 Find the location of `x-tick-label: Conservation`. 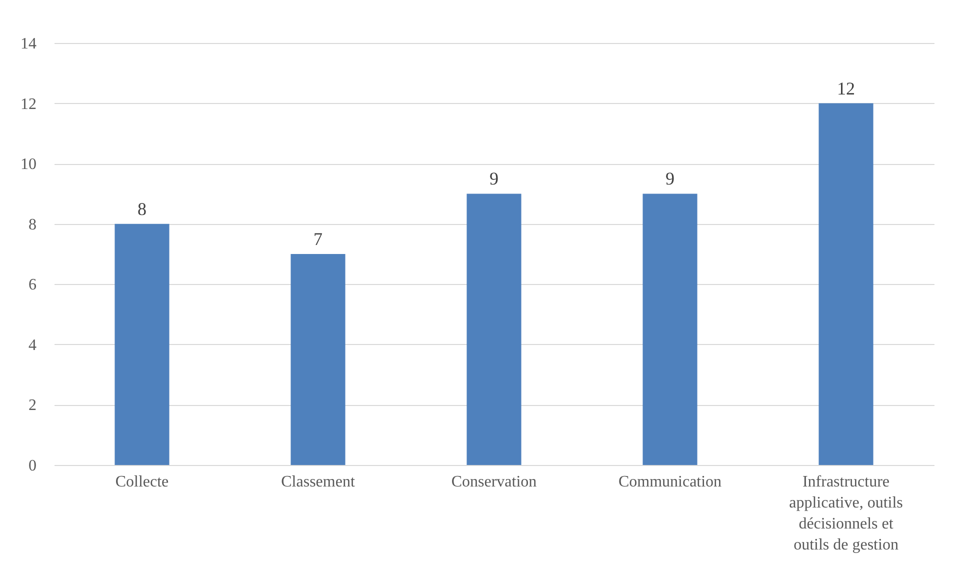

x-tick-label: Conservation is located at coordinates (494, 482).